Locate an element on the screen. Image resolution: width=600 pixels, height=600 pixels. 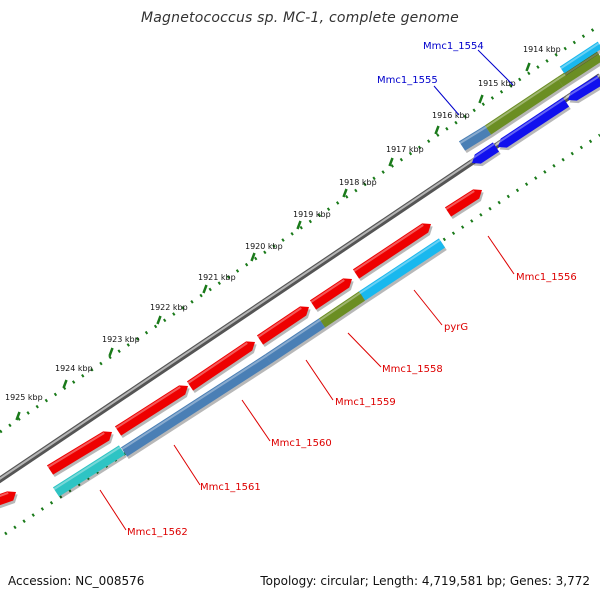
tick-label: 1919 kbp is located at coordinates (312, 214).